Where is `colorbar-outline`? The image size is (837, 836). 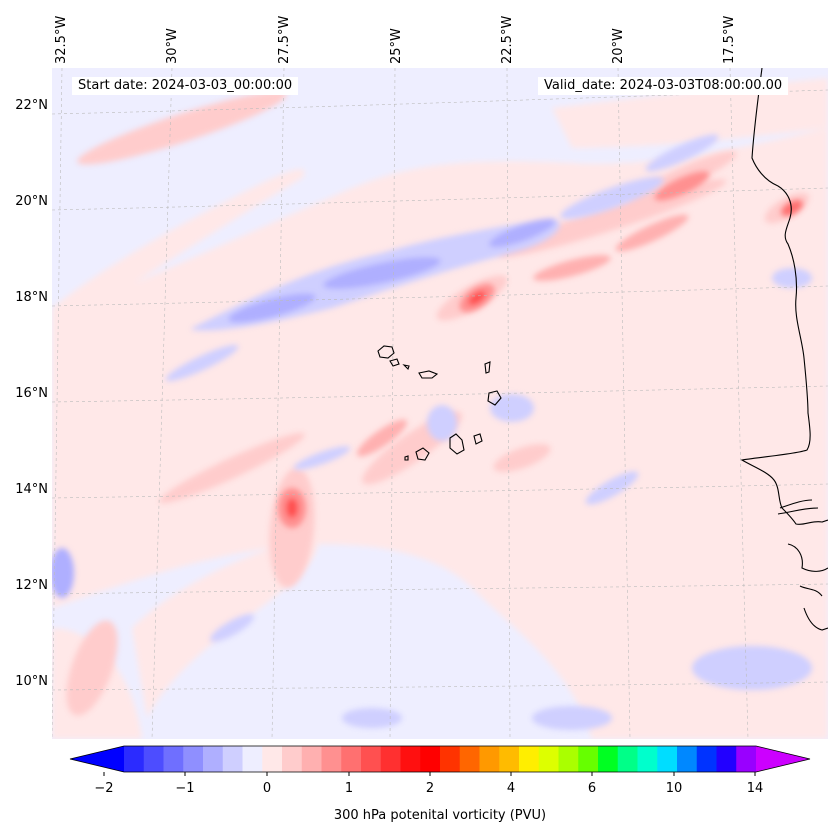 colorbar-outline is located at coordinates (440, 759).